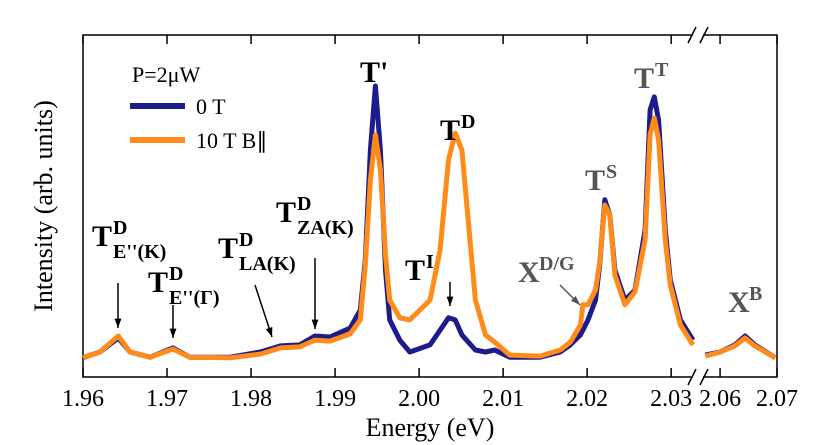 The width and height of the screenshot is (830, 445). Describe the element at coordinates (671, 399) in the screenshot. I see `x-tick-label: 2.03` at that location.